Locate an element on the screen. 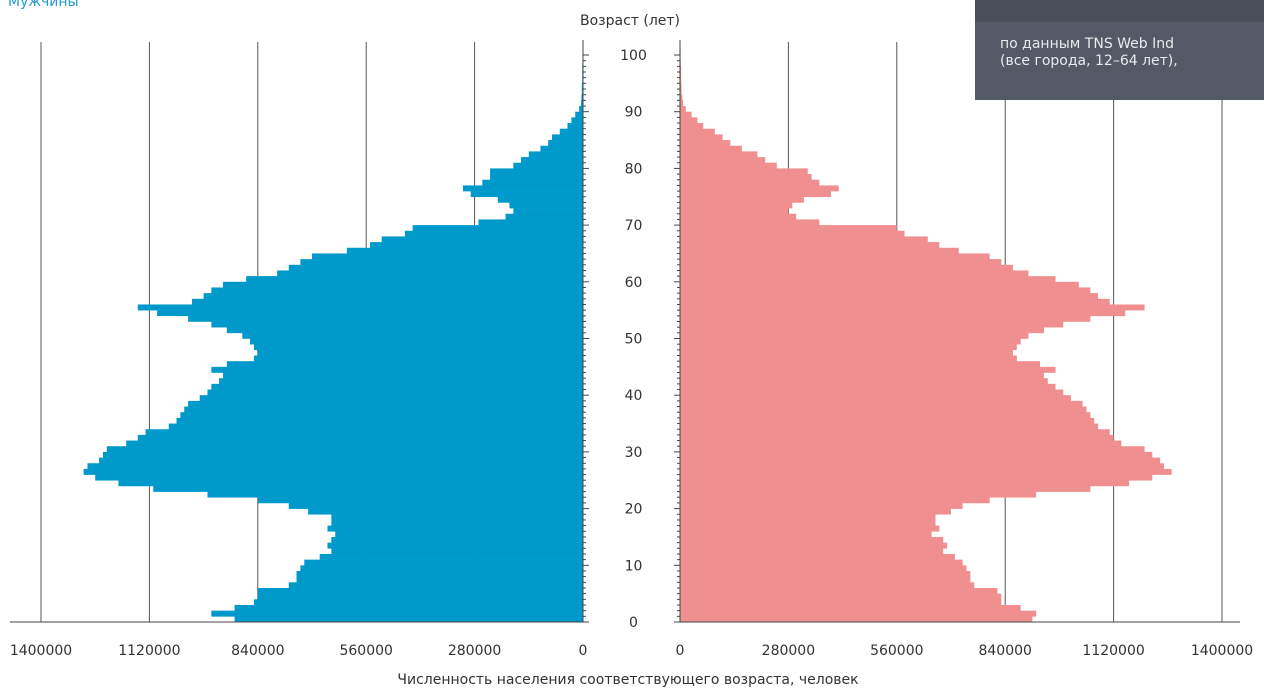 This screenshot has width=1264, height=692. x-tick-right-5: 1400000 is located at coordinates (1222, 651).